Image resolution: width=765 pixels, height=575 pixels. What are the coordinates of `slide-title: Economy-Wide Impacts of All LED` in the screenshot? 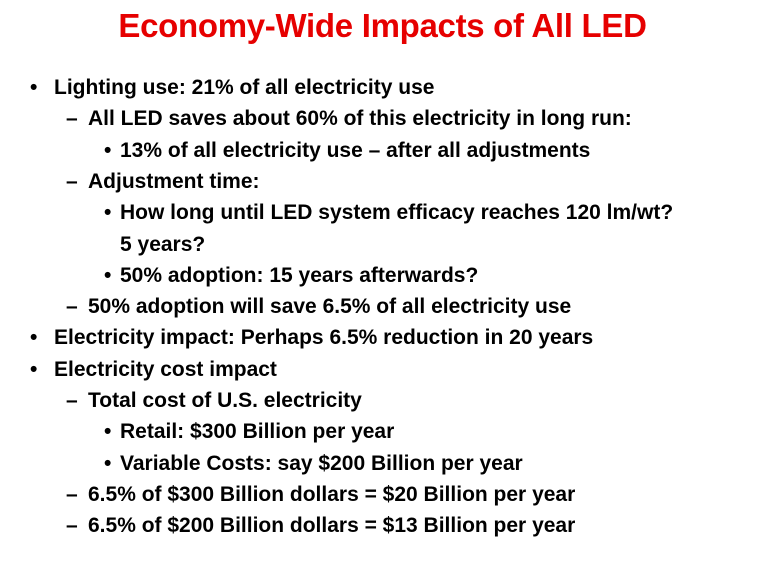 It's located at (382, 25).